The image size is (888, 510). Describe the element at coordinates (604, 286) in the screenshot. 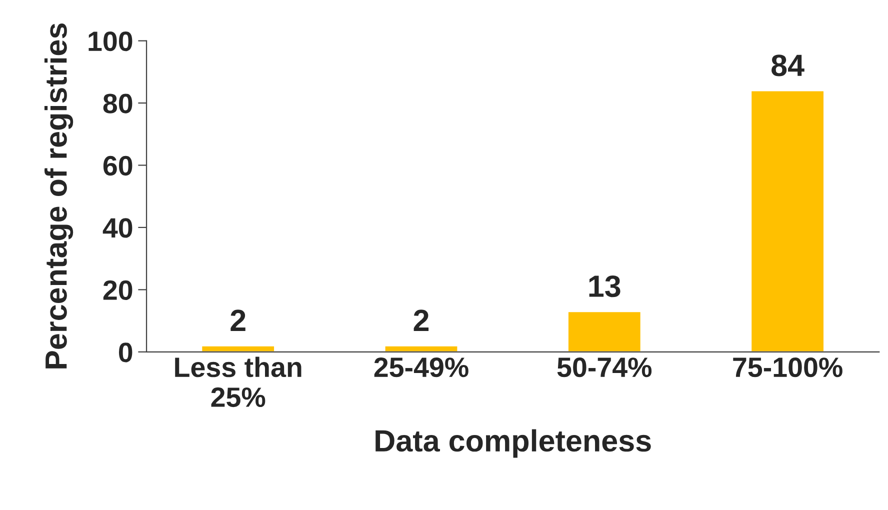

I see `data-label: 13` at that location.